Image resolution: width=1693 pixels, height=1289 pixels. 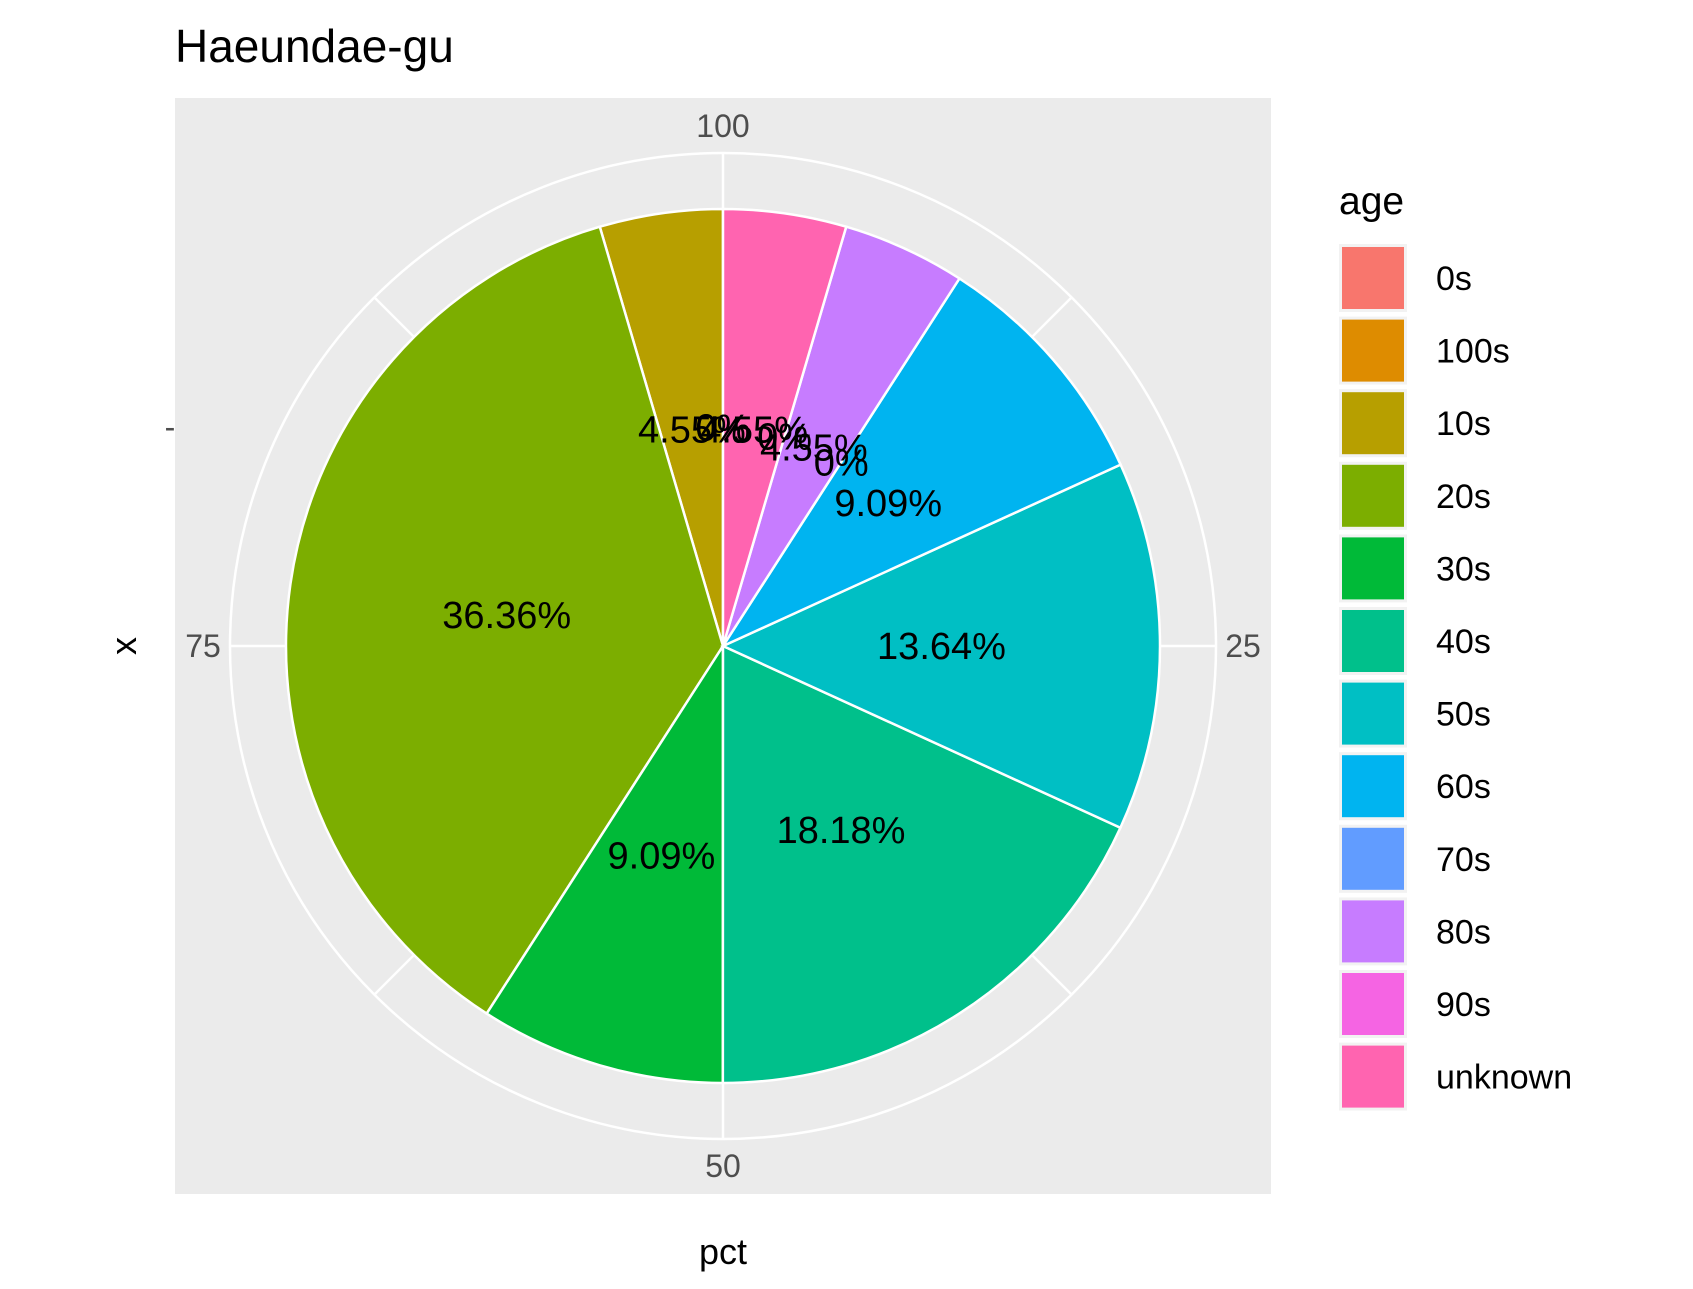 What do you see at coordinates (1454, 279) in the screenshot?
I see `legend-label-0s: 0s` at bounding box center [1454, 279].